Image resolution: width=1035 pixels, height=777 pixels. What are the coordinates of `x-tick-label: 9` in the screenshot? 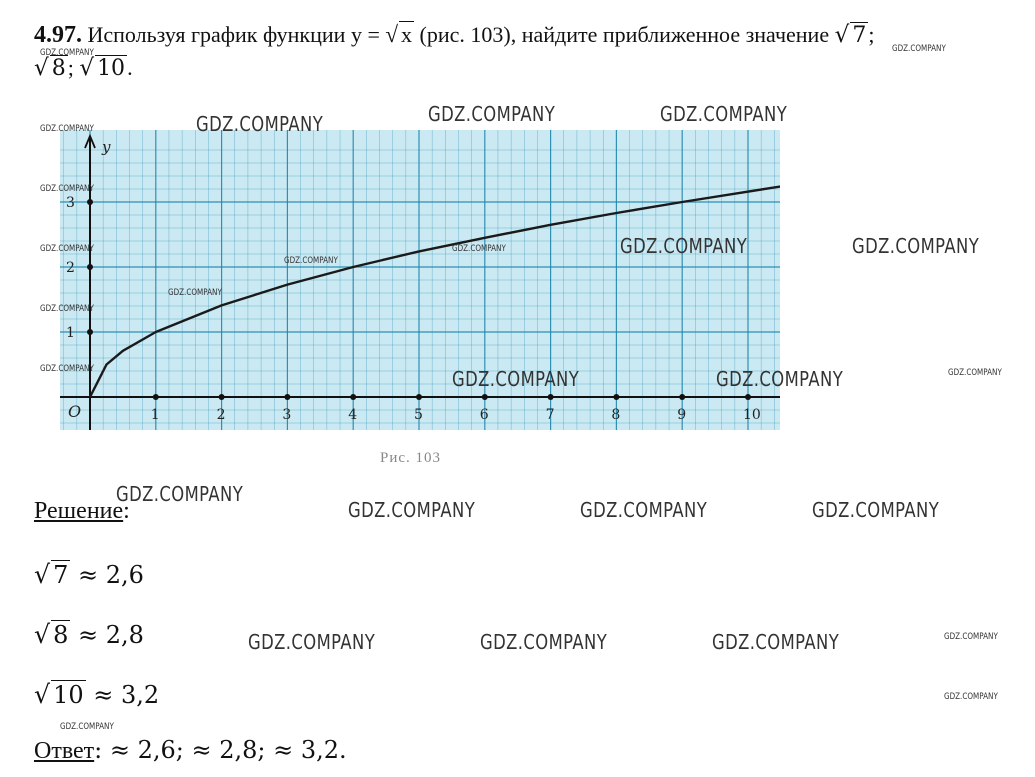 It's located at (681, 415).